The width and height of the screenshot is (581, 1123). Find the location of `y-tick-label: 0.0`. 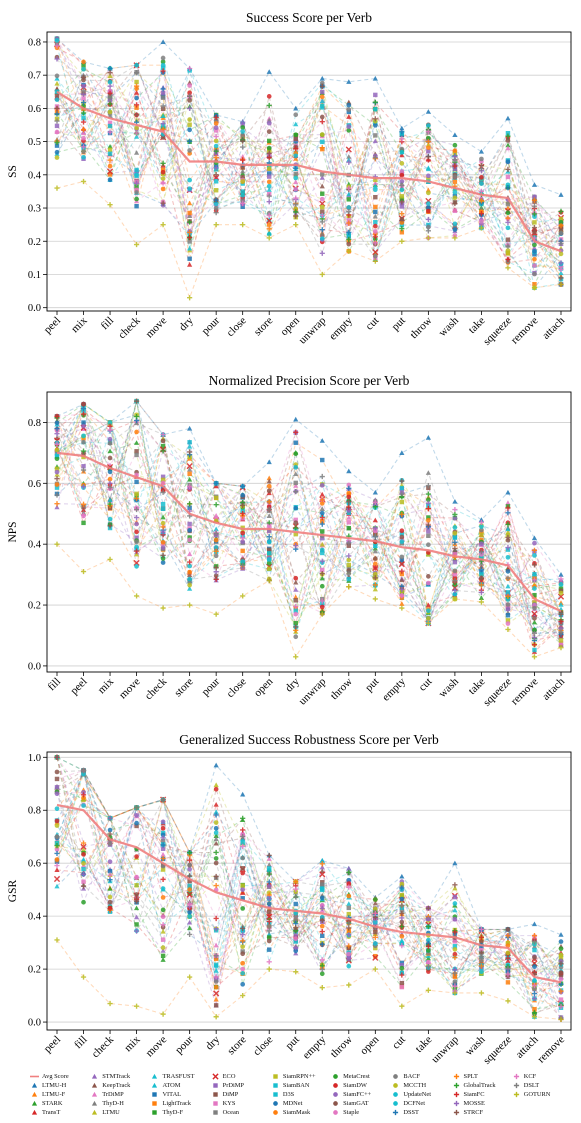

y-tick-label: 0.0 is located at coordinates (34, 666).